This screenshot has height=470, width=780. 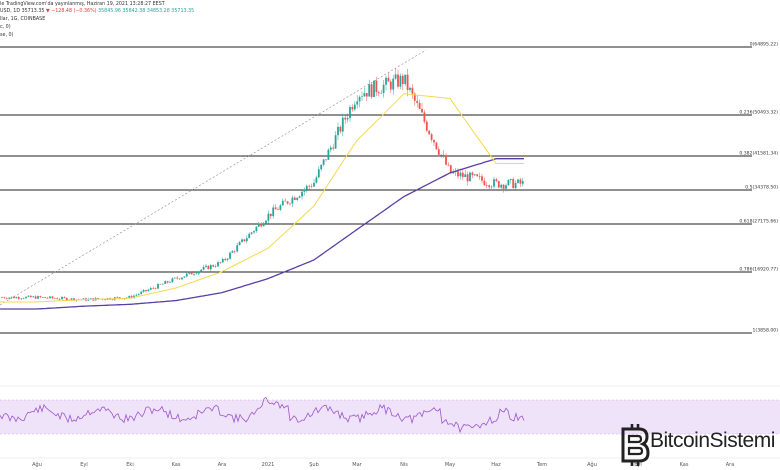 I want to click on price-change: ▼ −128.48 (−0.36%), so click(x=71, y=11).